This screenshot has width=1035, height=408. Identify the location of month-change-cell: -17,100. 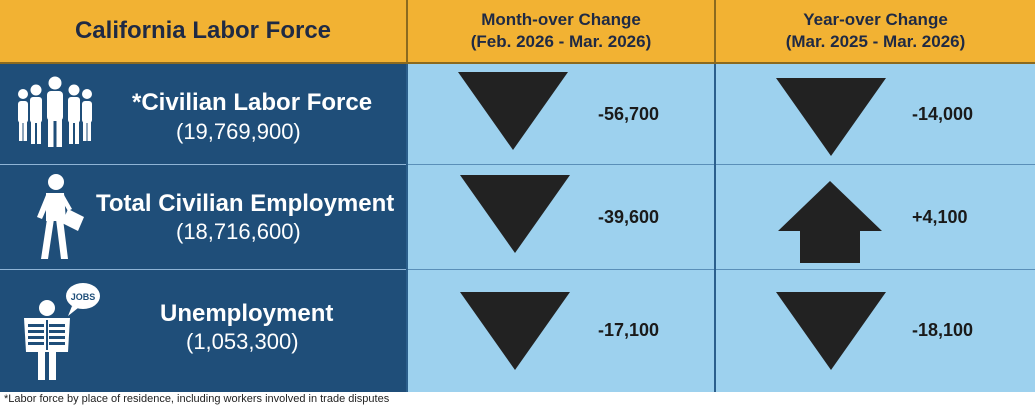
(561, 331).